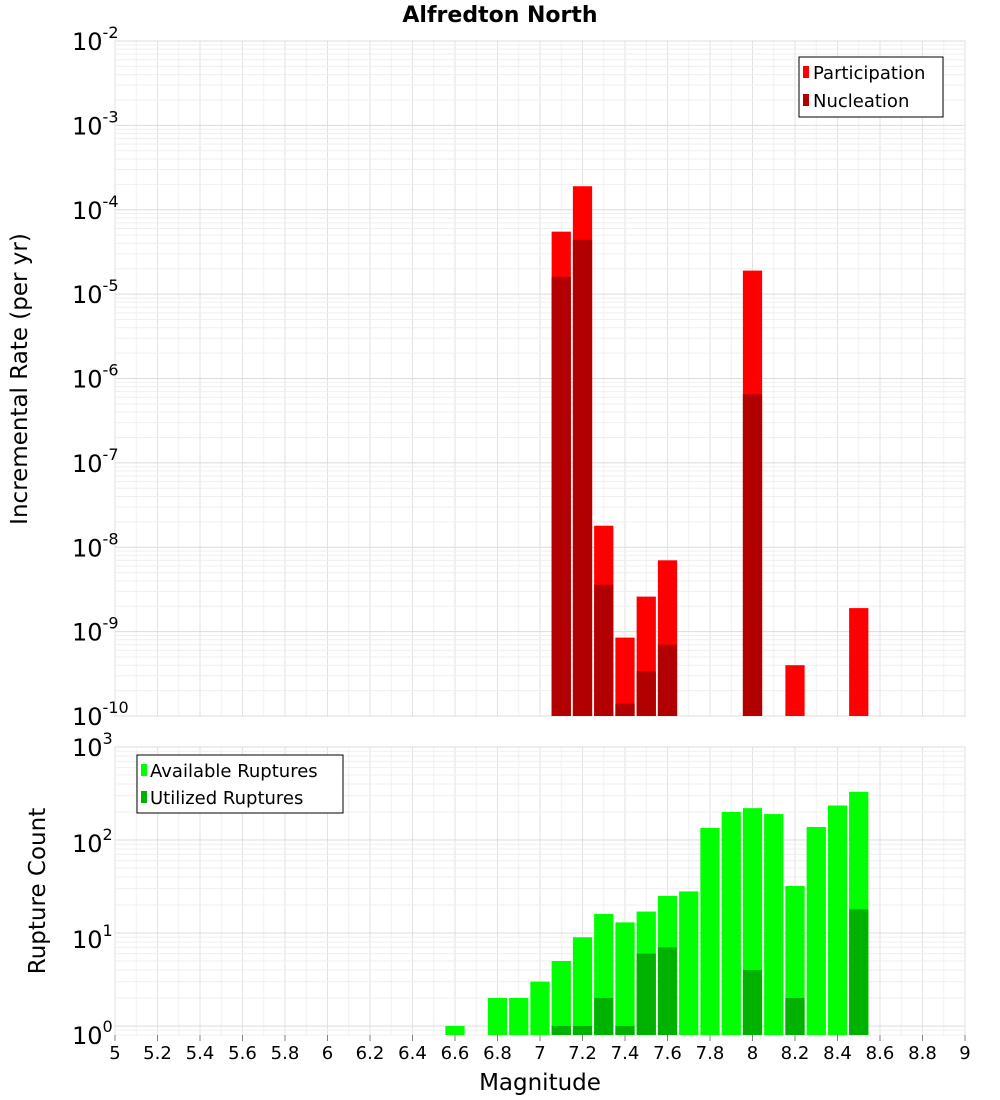  I want to click on x-tick-label: 7.4, so click(625, 1053).